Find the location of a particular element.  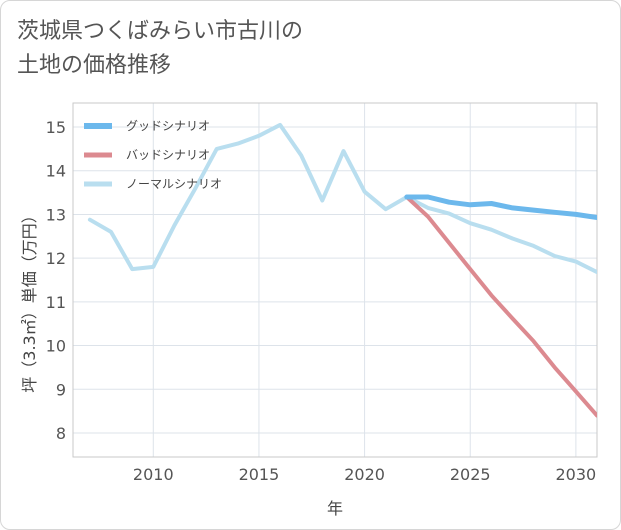

y-tick-label: 11 is located at coordinates (56, 302).